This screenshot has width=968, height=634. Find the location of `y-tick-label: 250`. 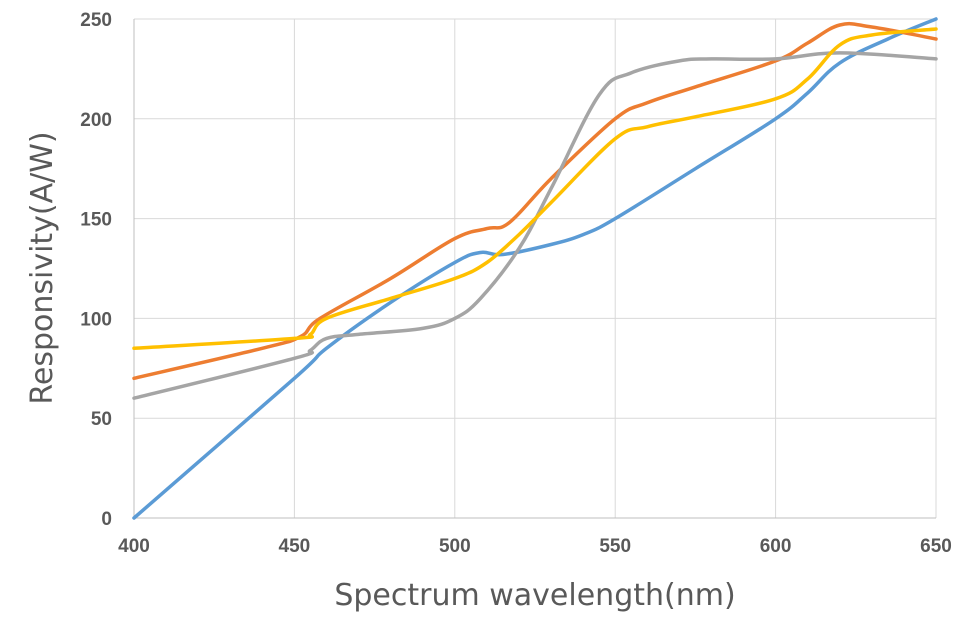

y-tick-label: 250 is located at coordinates (96, 20).